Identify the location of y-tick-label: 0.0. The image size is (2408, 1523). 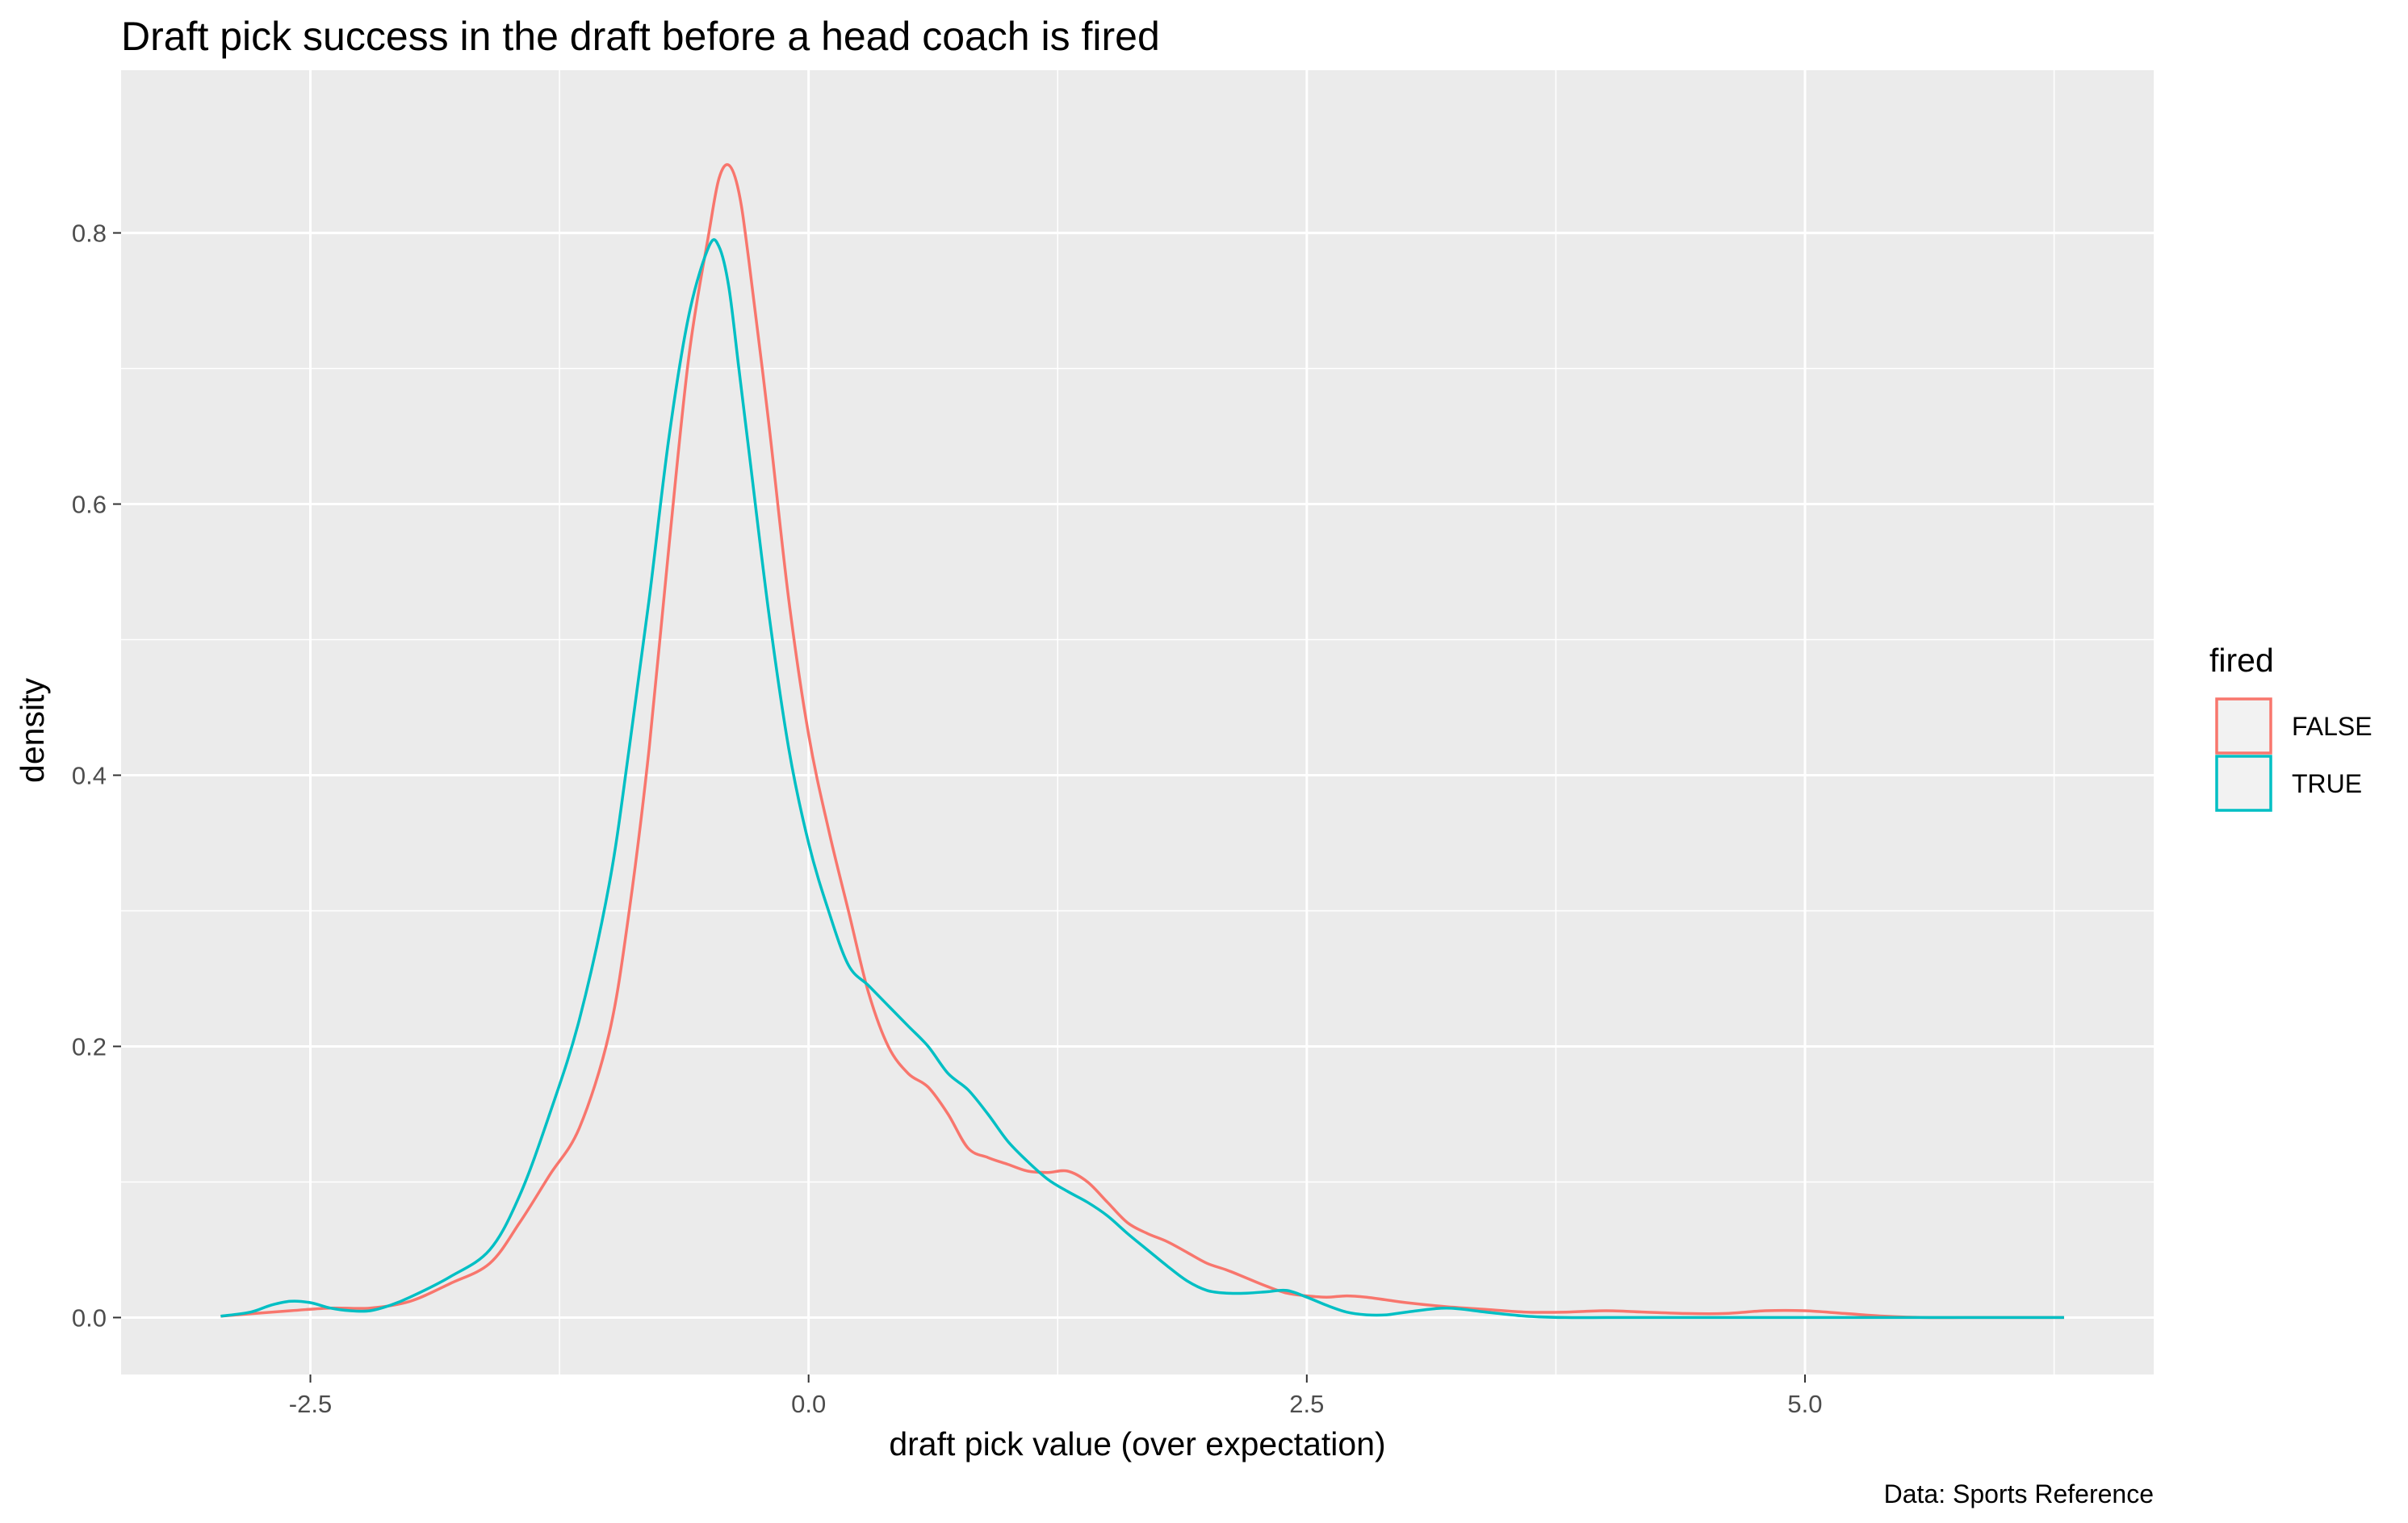
(90, 1317).